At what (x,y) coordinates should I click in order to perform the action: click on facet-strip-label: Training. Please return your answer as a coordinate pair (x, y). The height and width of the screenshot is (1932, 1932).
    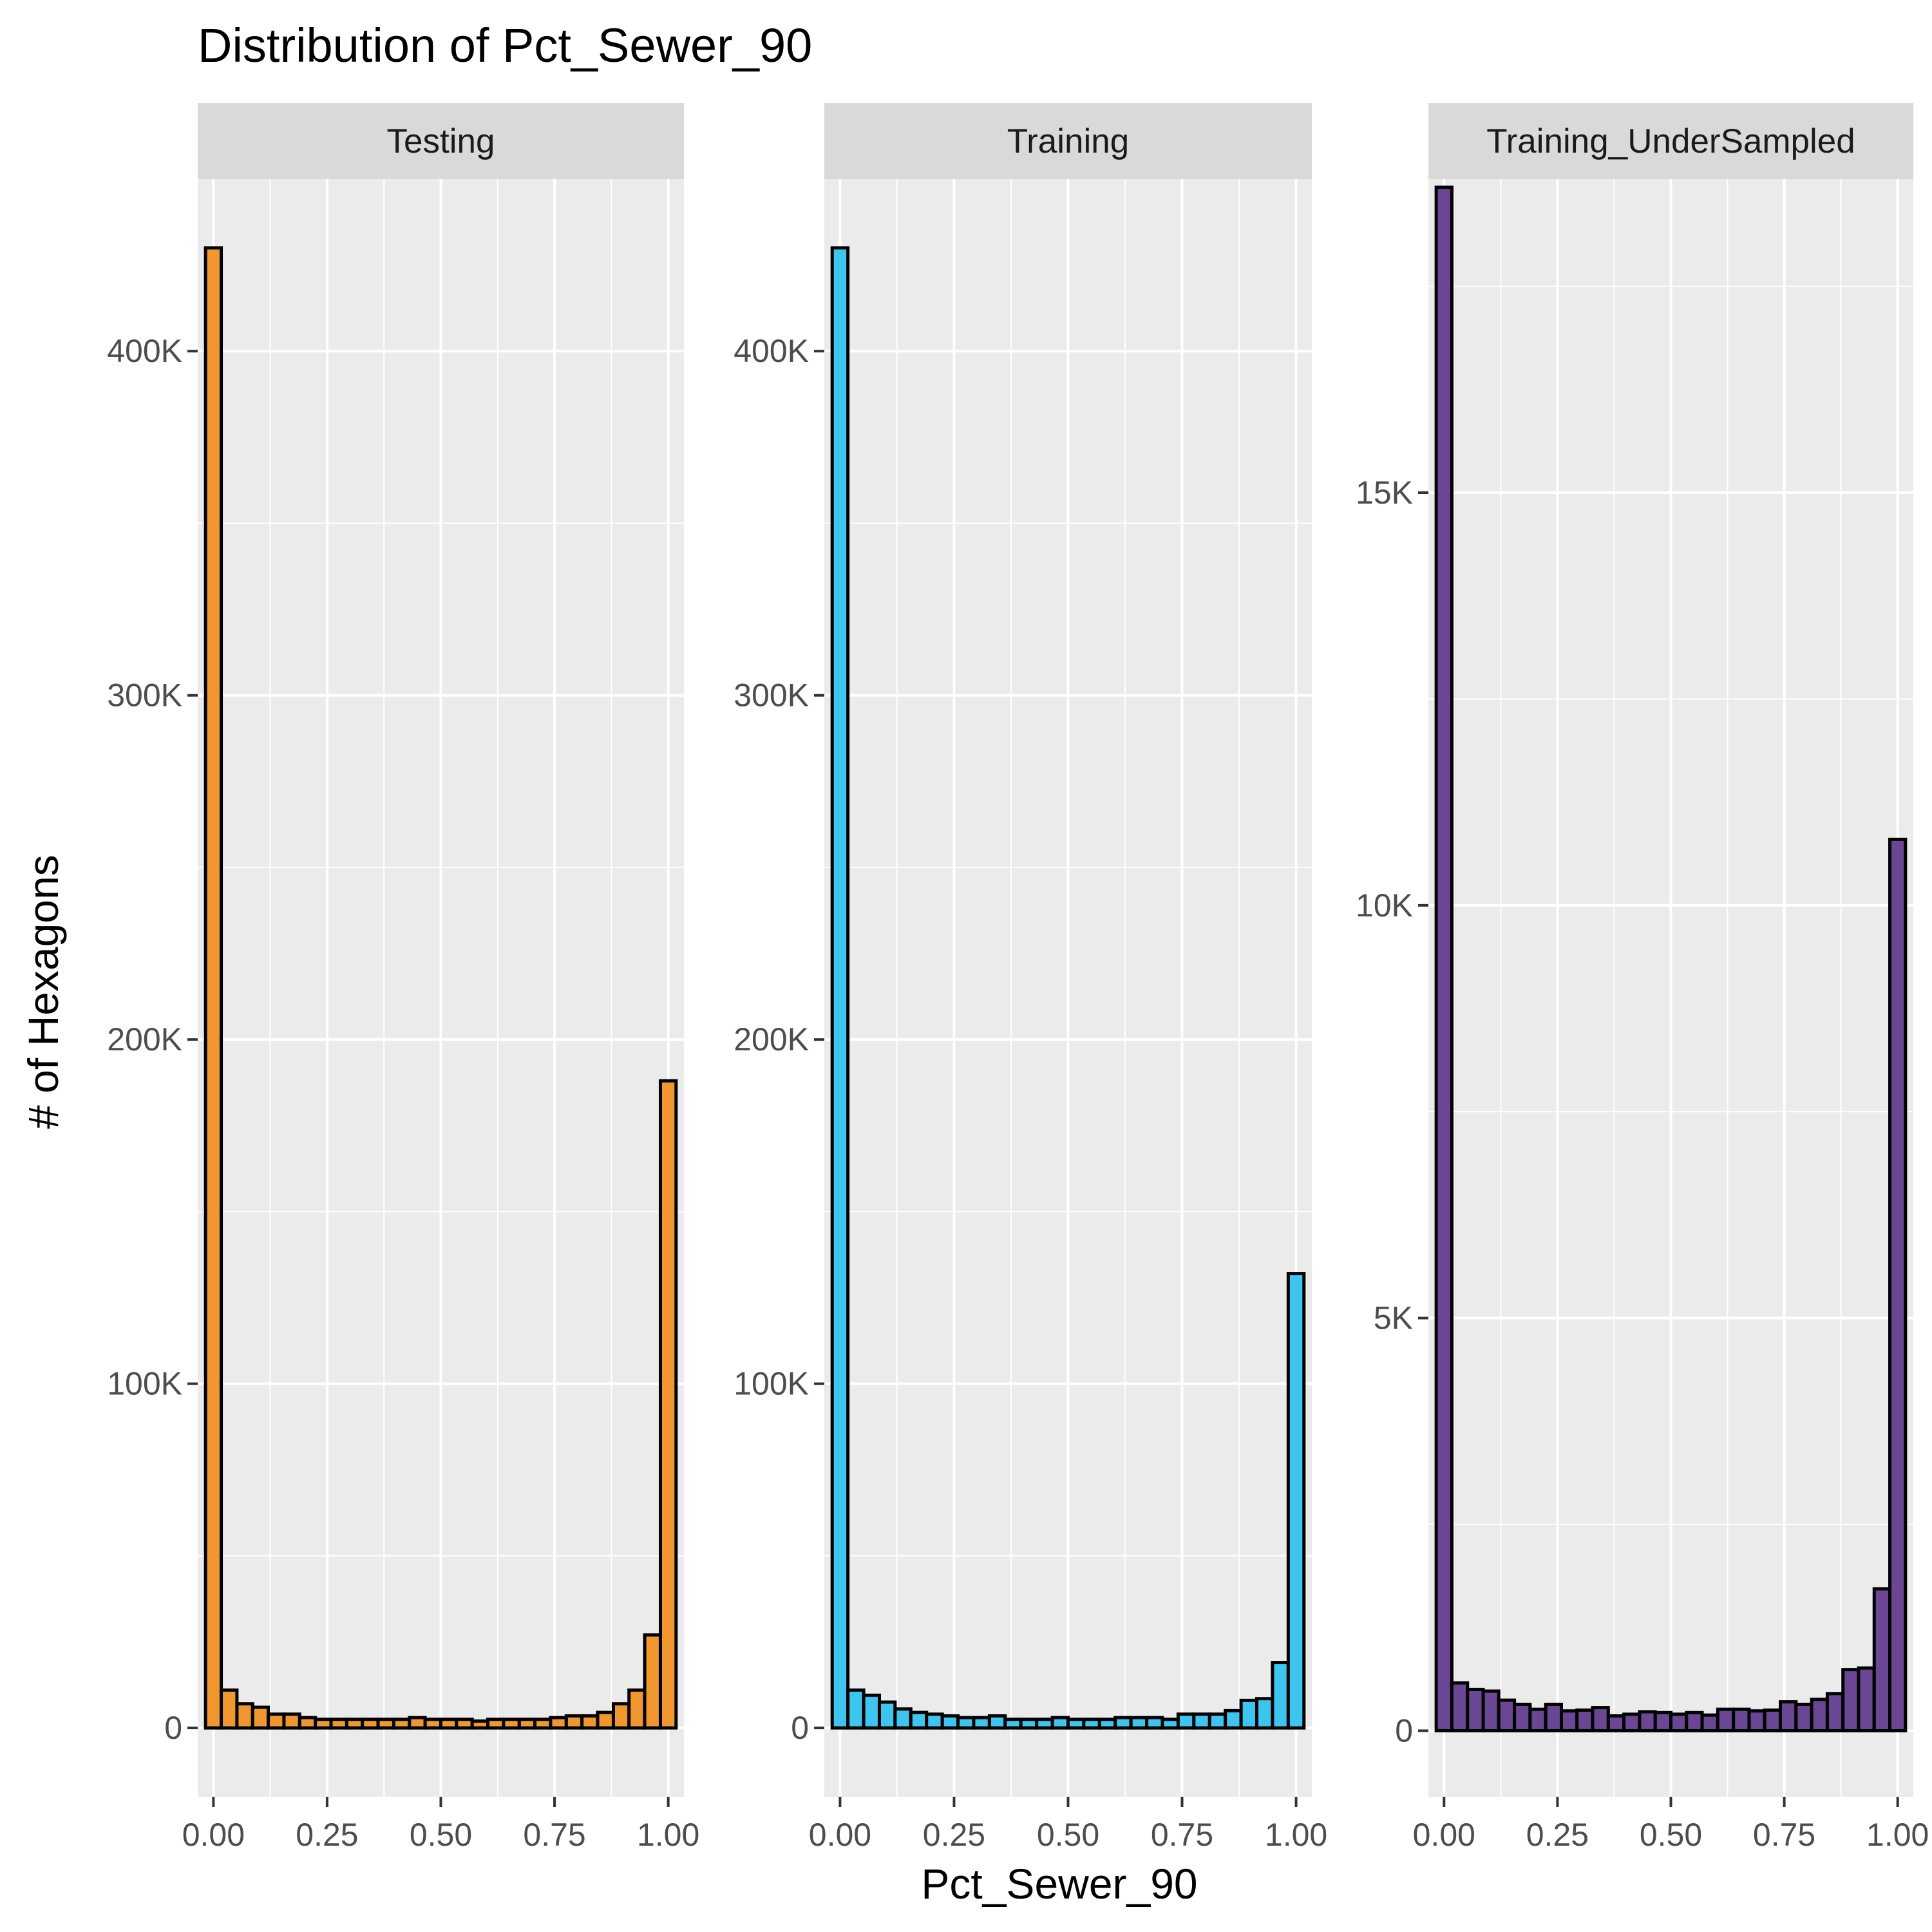
    Looking at the image, I should click on (1068, 141).